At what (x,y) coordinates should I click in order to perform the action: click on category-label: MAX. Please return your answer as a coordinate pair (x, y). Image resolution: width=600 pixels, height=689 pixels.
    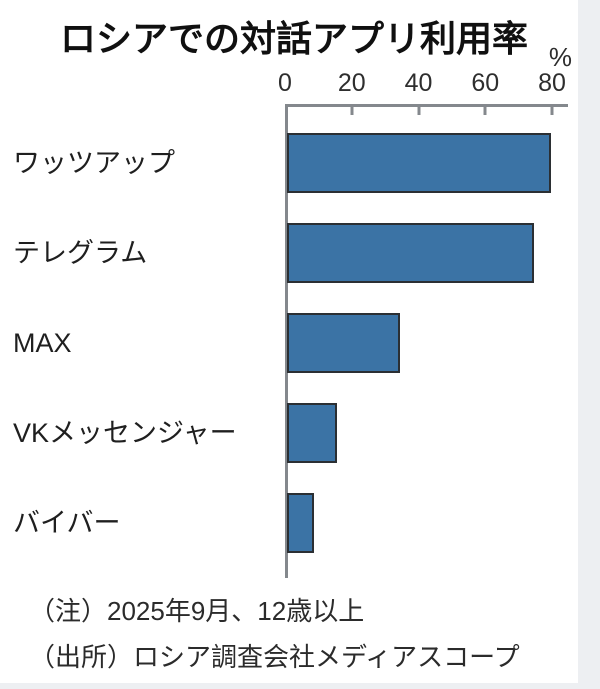
    Looking at the image, I should click on (42, 343).